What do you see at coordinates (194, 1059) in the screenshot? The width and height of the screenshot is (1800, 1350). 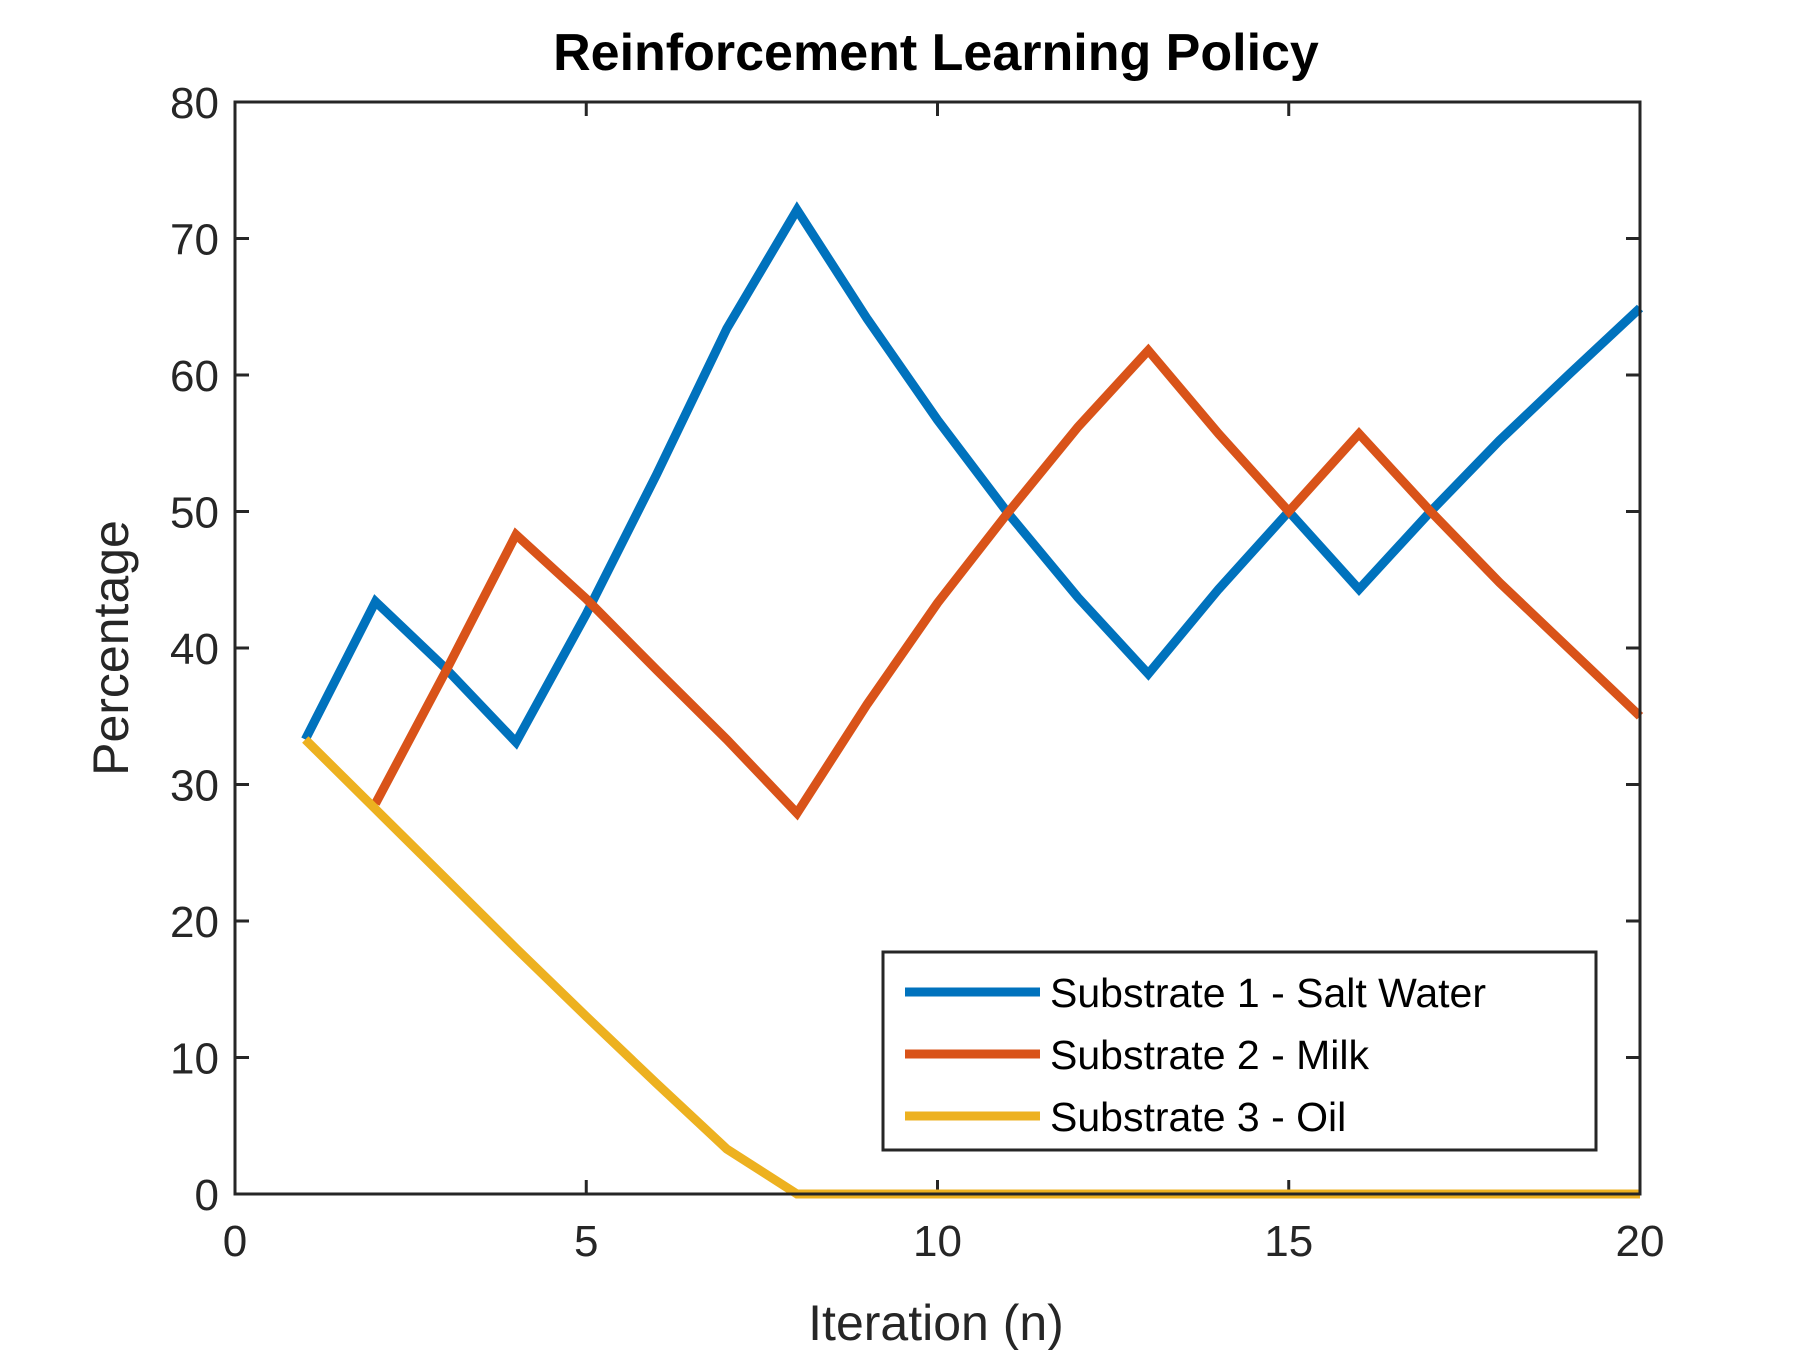 I see `y-tick-label: 10` at bounding box center [194, 1059].